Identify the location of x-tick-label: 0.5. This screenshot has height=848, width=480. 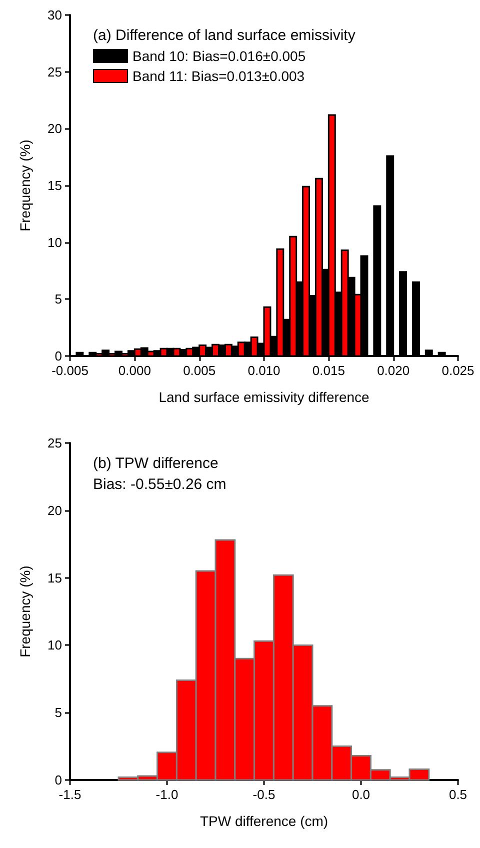
(458, 794).